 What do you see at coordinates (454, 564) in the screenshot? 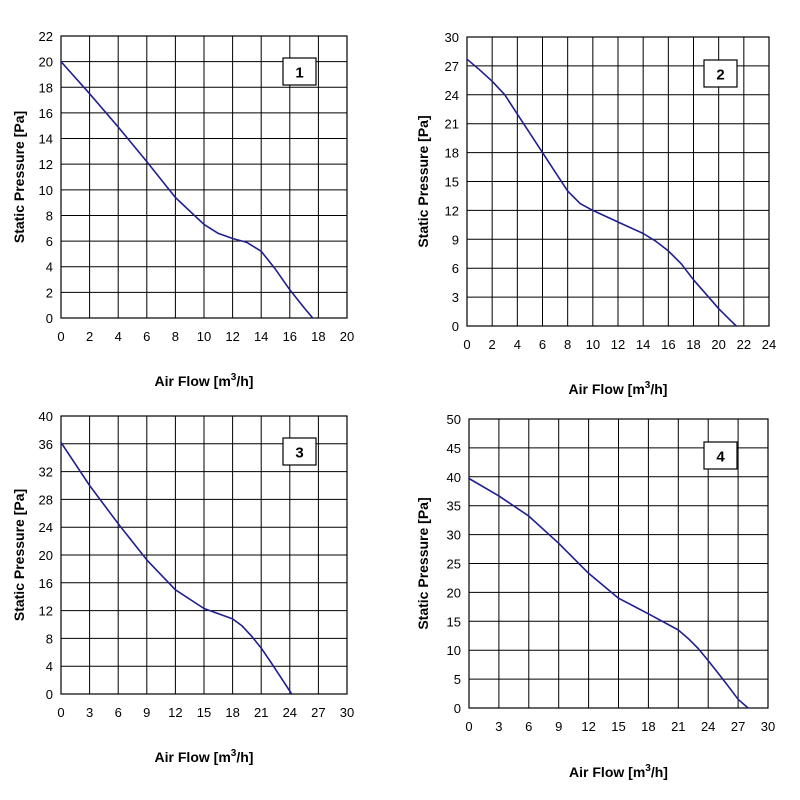
I see `y-tick-label: 25` at bounding box center [454, 564].